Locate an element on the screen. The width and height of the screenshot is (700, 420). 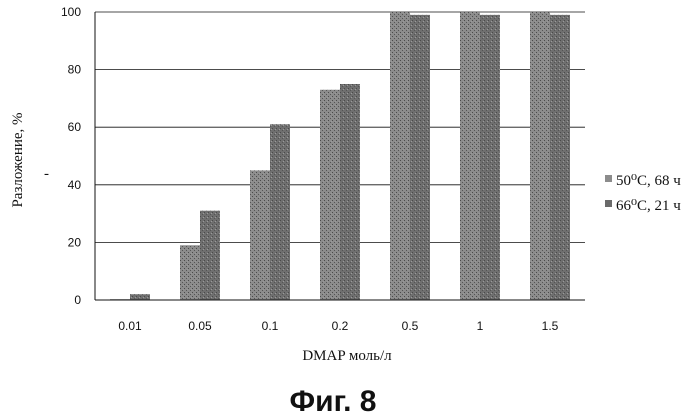
y-axis-title: Разложение, % is located at coordinates (18, 159).